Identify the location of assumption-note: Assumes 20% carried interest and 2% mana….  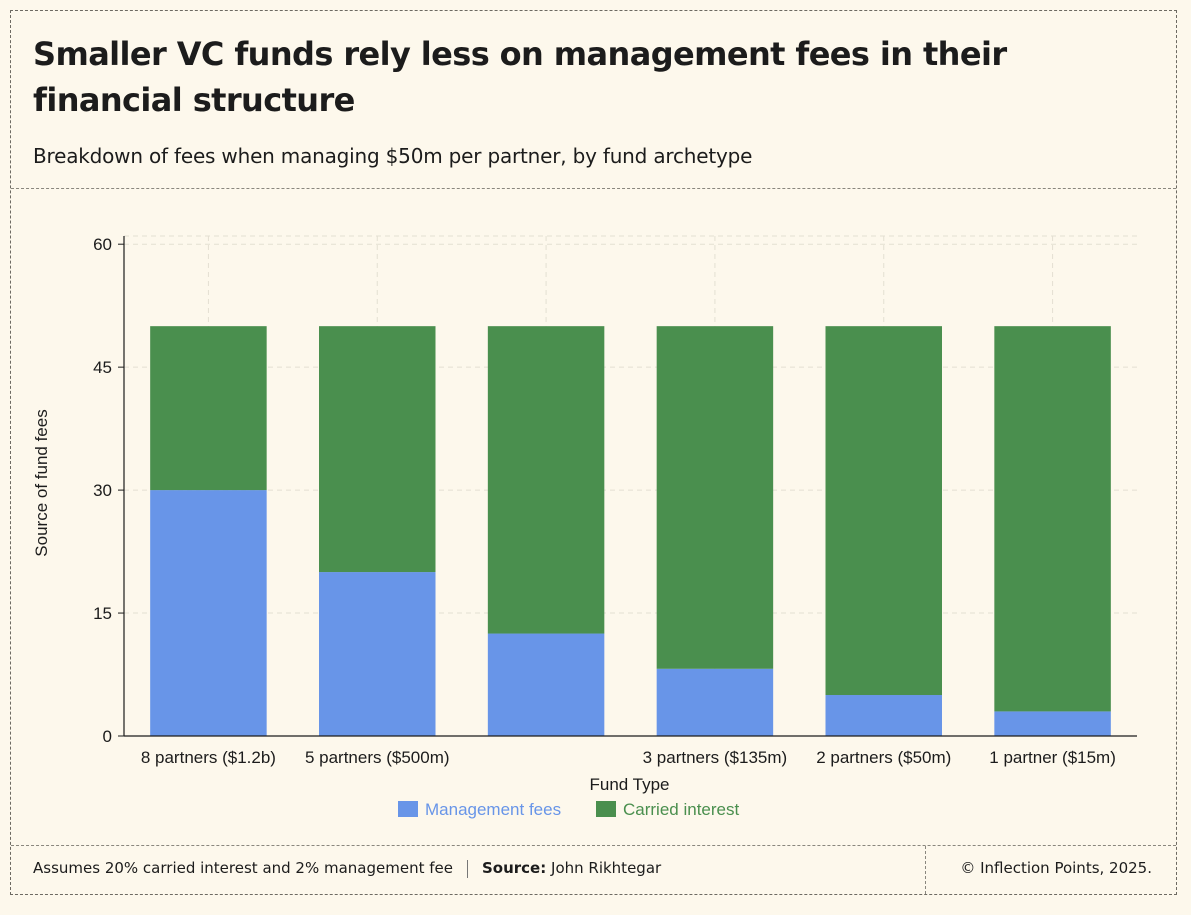
(243, 868).